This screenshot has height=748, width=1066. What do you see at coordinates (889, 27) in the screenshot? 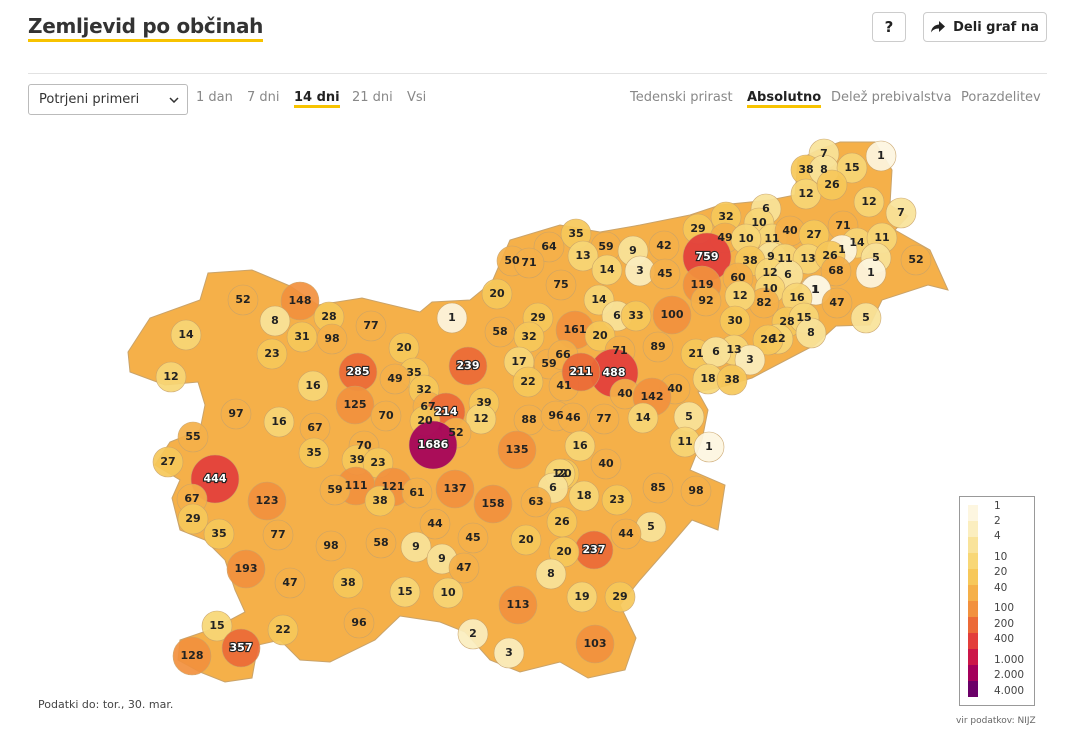
I see `help-button: ?` at bounding box center [889, 27].